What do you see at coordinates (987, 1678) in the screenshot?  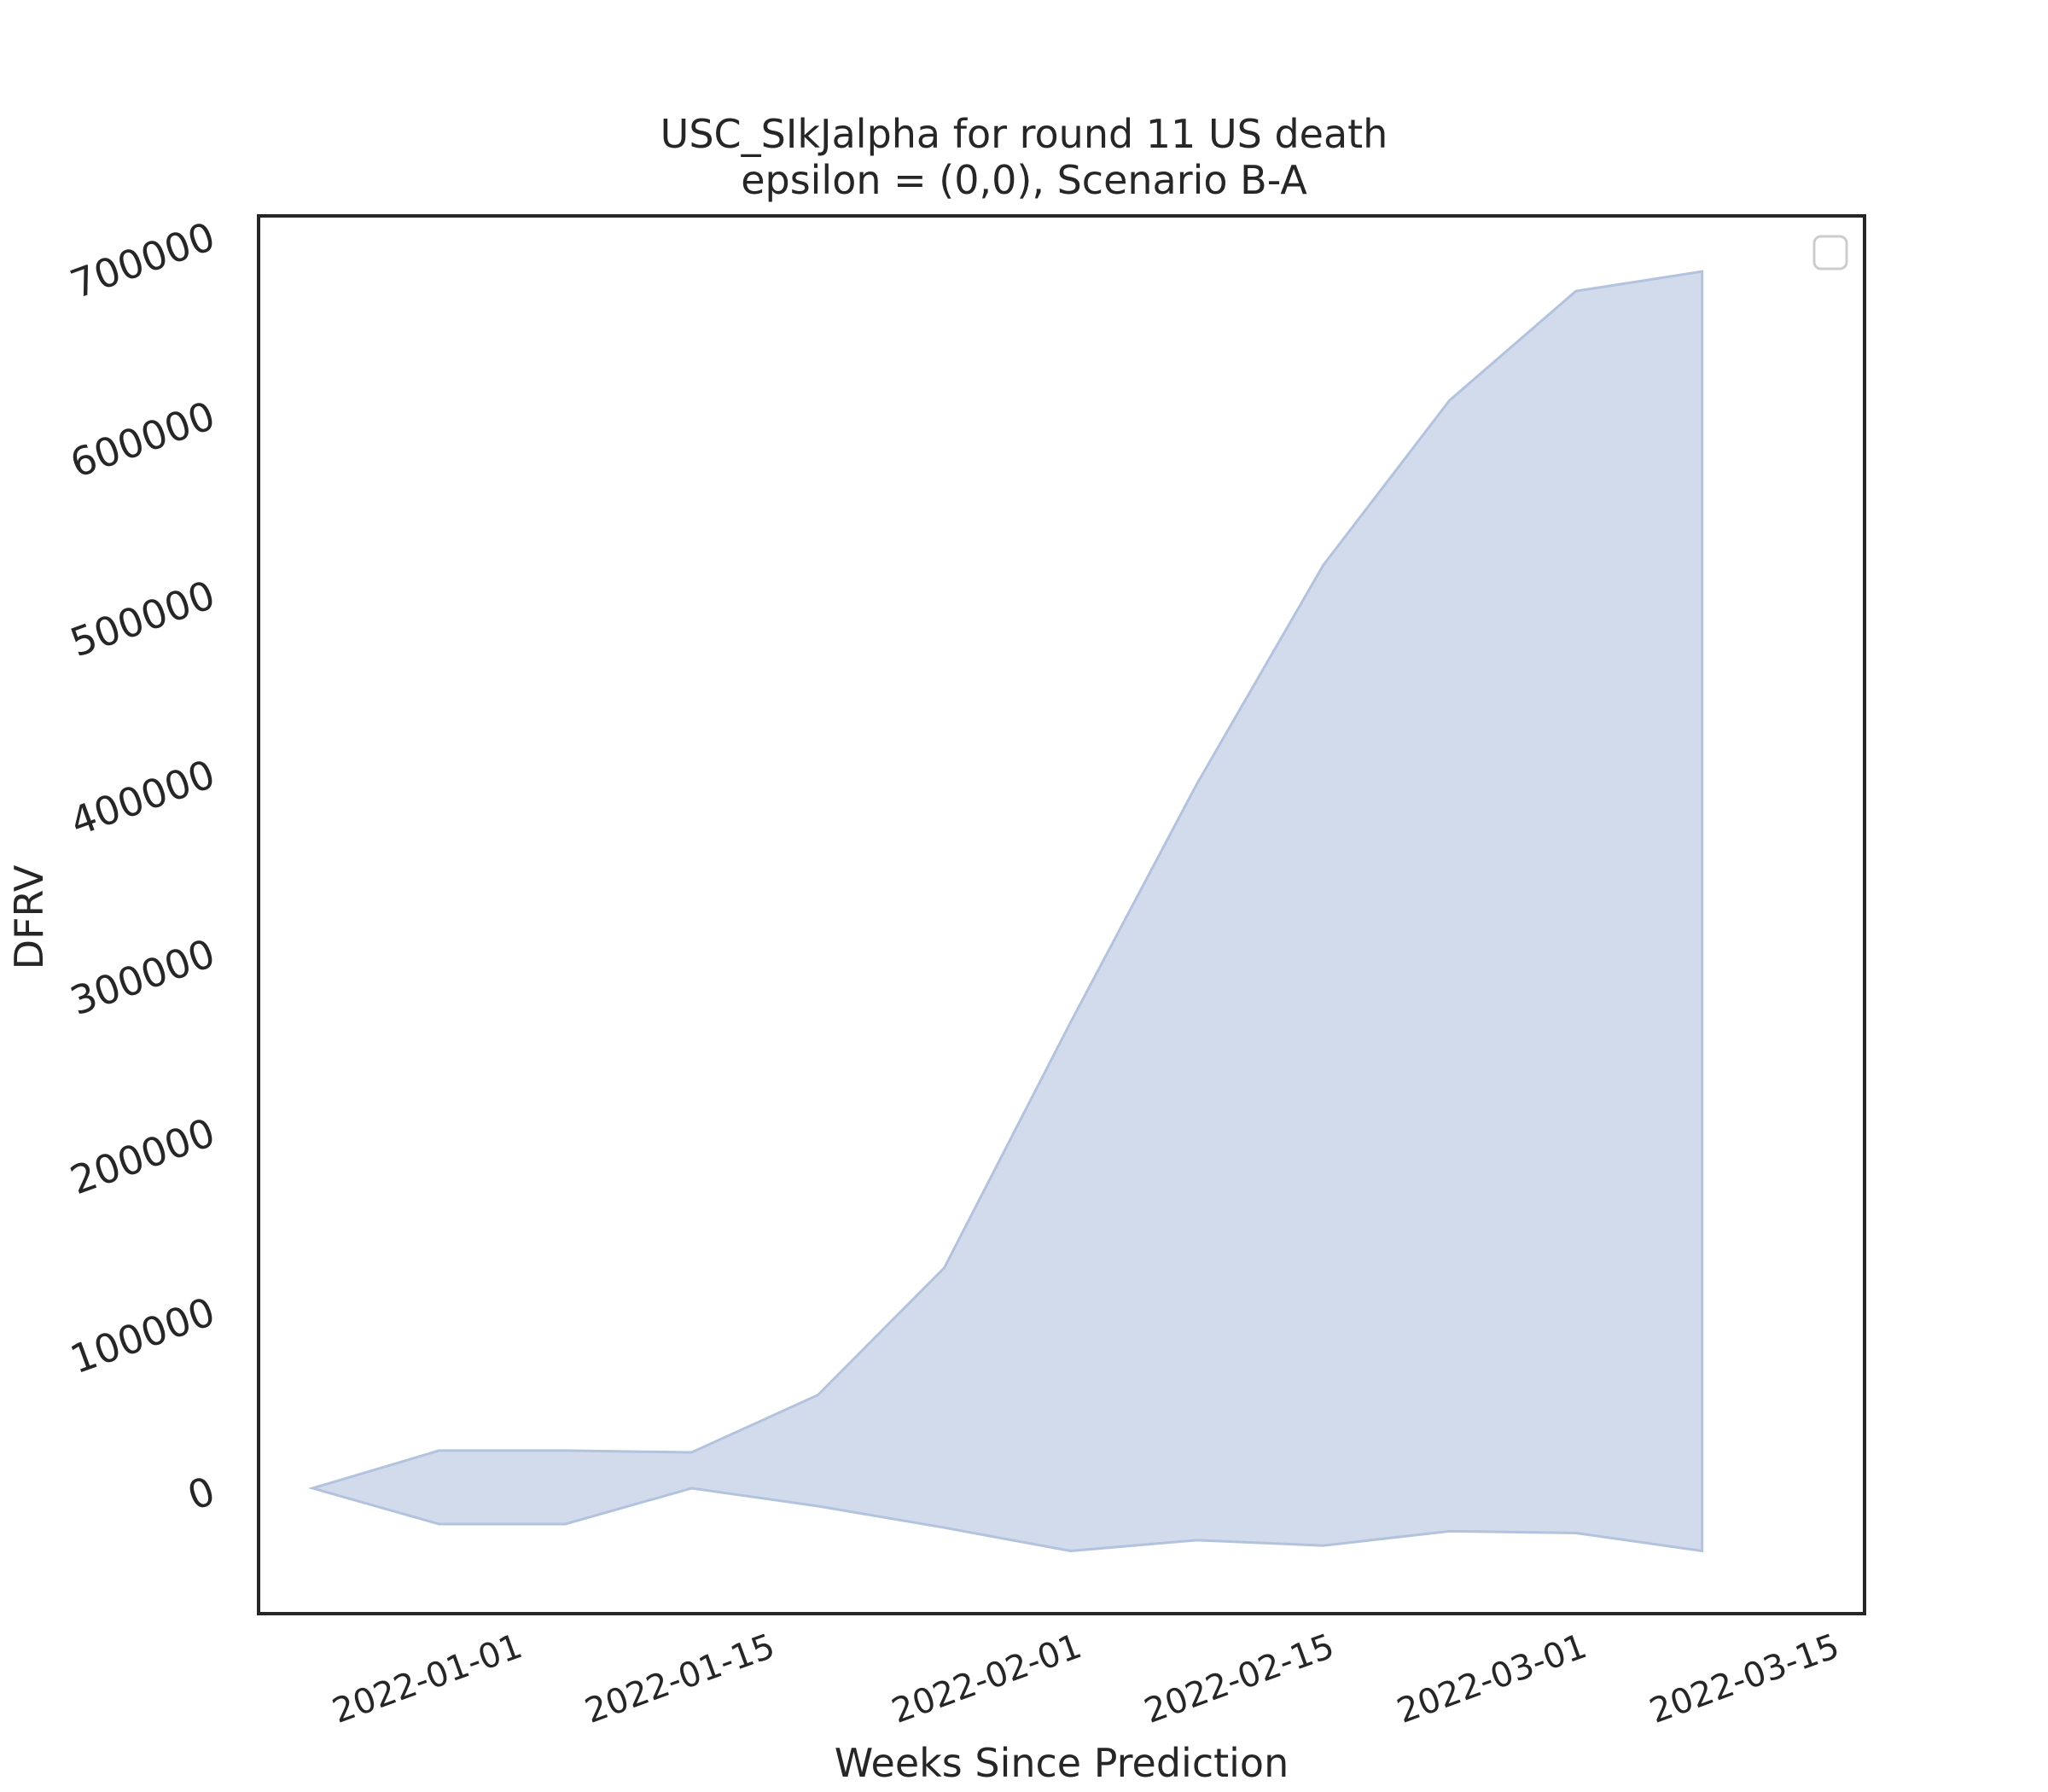 I see `x-tick-label: 2022-02-01` at bounding box center [987, 1678].